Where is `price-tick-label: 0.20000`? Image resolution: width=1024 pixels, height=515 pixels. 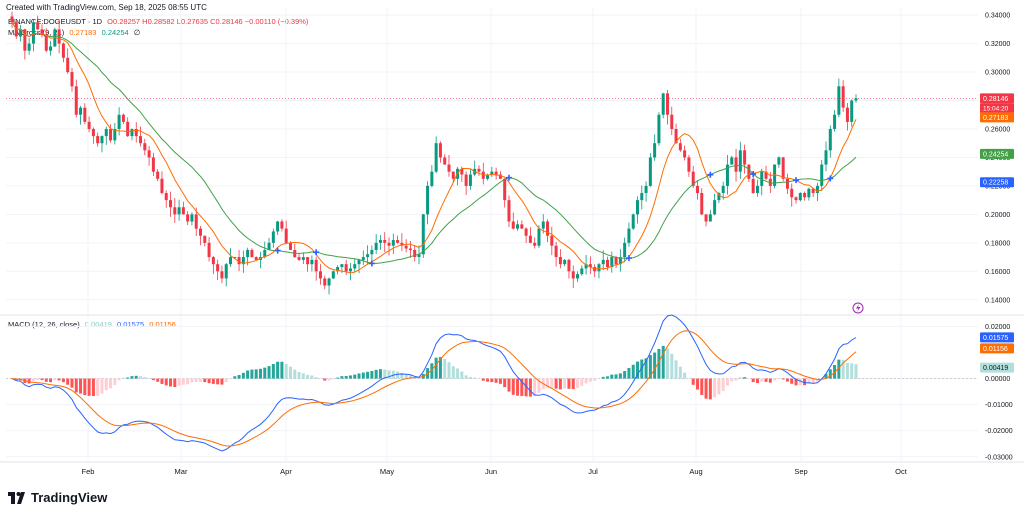 price-tick-label: 0.20000 is located at coordinates (997, 215).